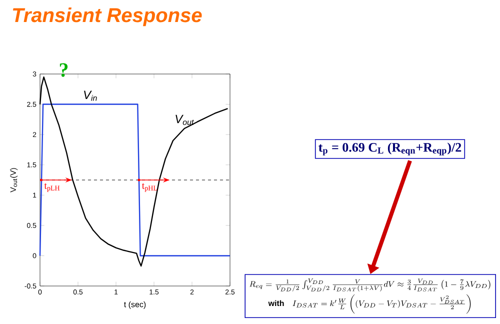 The height and width of the screenshot is (324, 500). Describe the element at coordinates (370, 285) in the screenshot. I see `text: $R_{eq}=\frac{1}{V_{DD}/2}\int_{V_{DD}/2}^{V_{DD}}\frac{V}{I_{DSAT}(1+\lambda V)}dV\approx\frac{3}{4}\frac{V_{DD}}{I_{DSAT}}\left(1-\frac{7}{9}\lambda V_{DD}\right)$` at that location.